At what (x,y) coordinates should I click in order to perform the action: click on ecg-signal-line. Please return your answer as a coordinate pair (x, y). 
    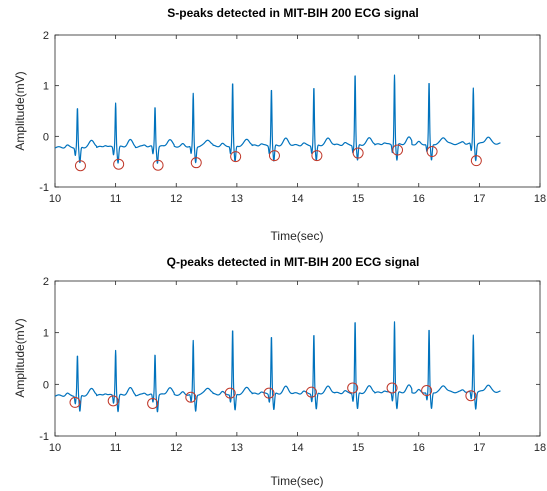
    Looking at the image, I should click on (277, 119).